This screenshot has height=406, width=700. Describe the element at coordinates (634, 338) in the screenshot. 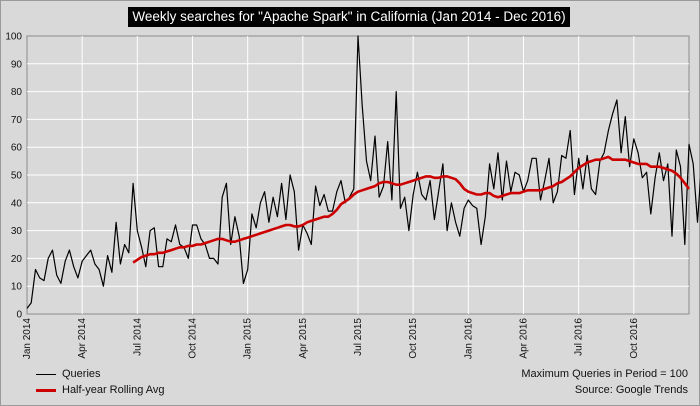

I see `x-tick-label: Oct 2016` at that location.